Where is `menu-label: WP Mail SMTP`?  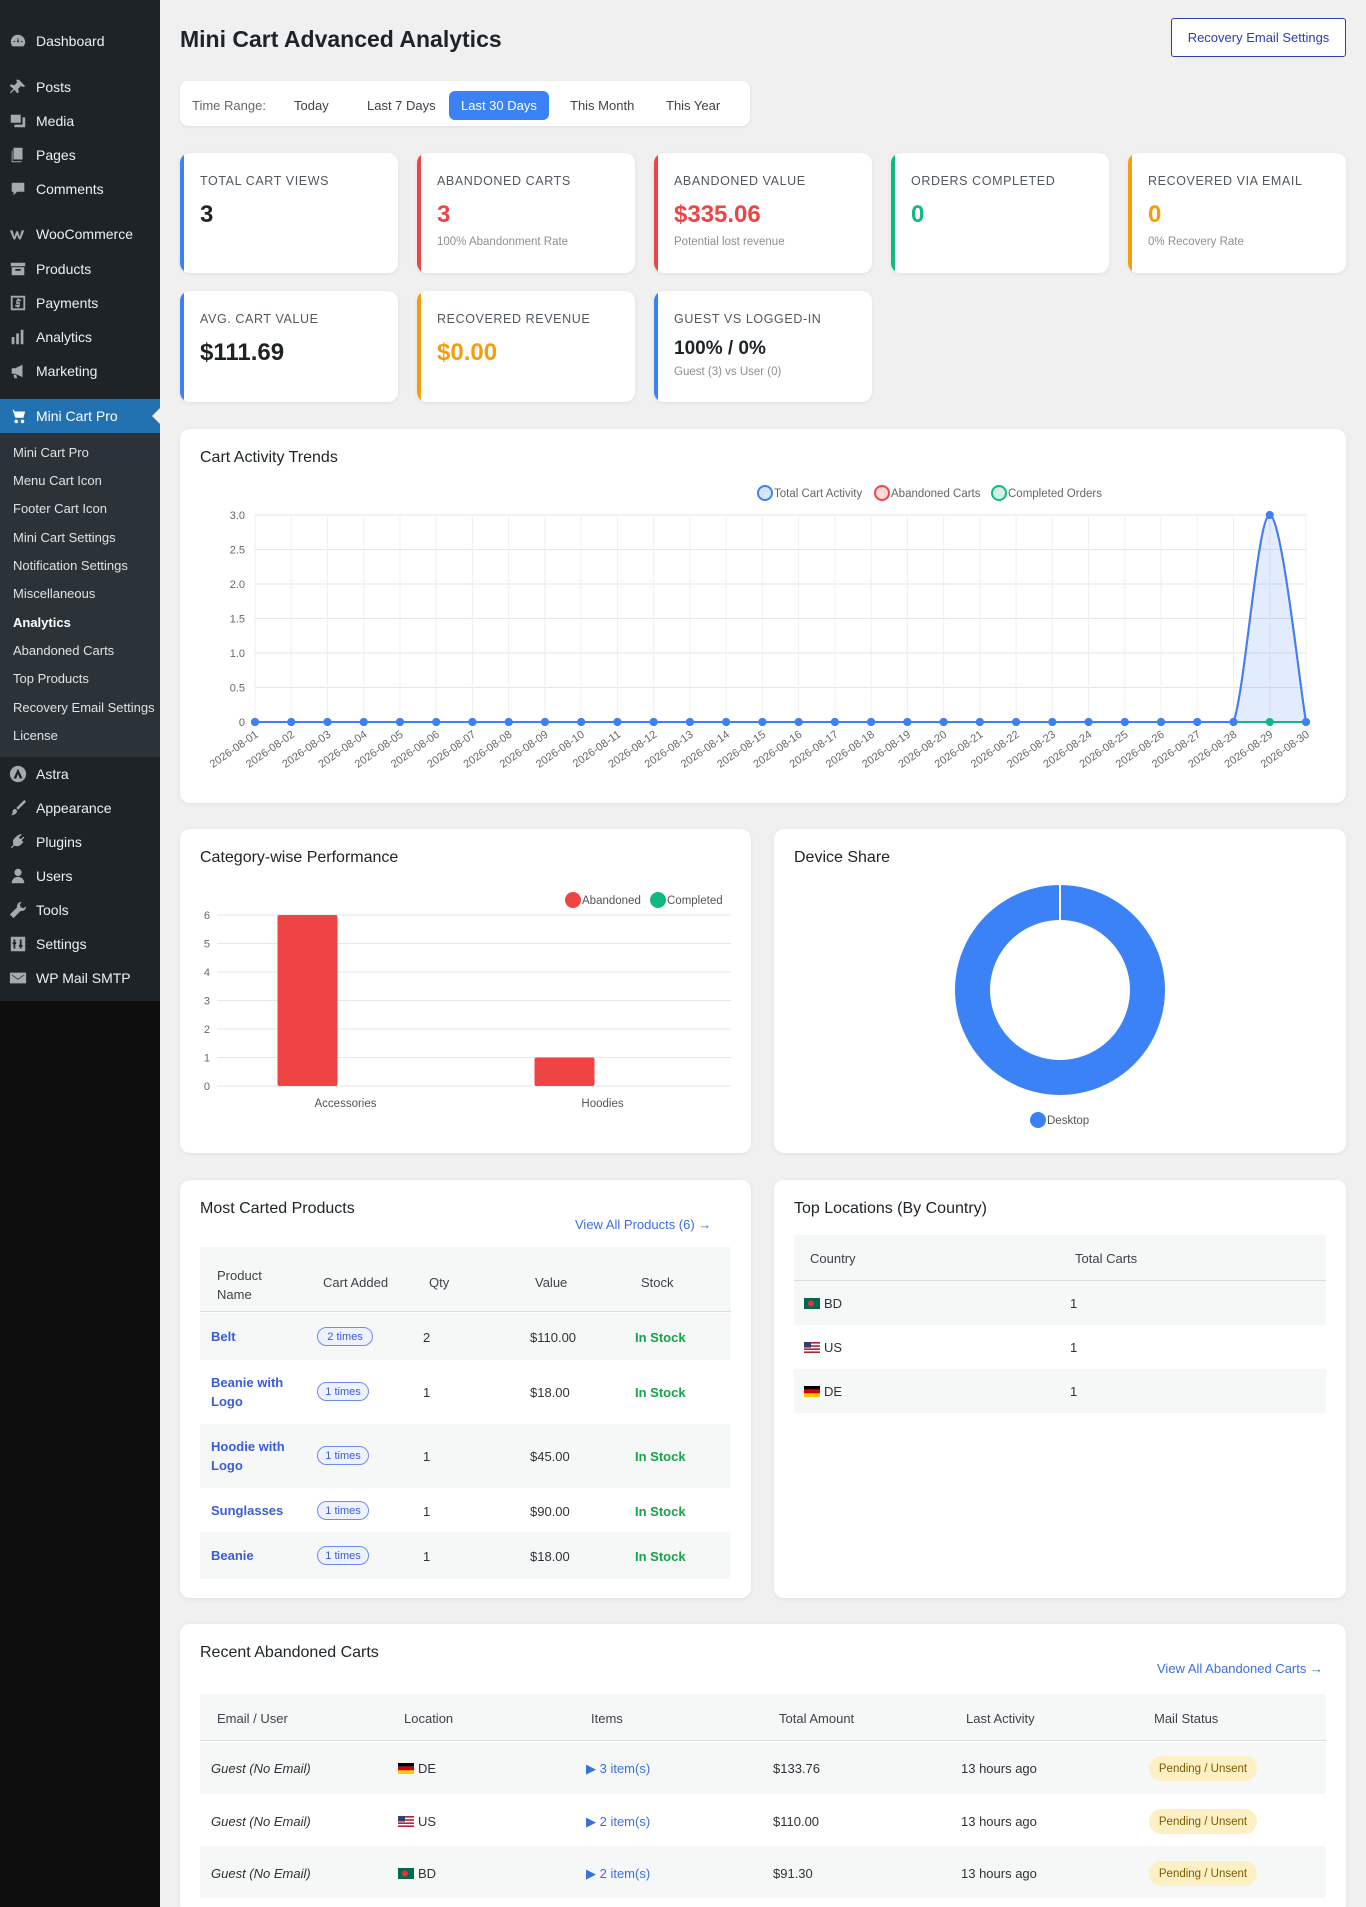 menu-label: WP Mail SMTP is located at coordinates (83, 978).